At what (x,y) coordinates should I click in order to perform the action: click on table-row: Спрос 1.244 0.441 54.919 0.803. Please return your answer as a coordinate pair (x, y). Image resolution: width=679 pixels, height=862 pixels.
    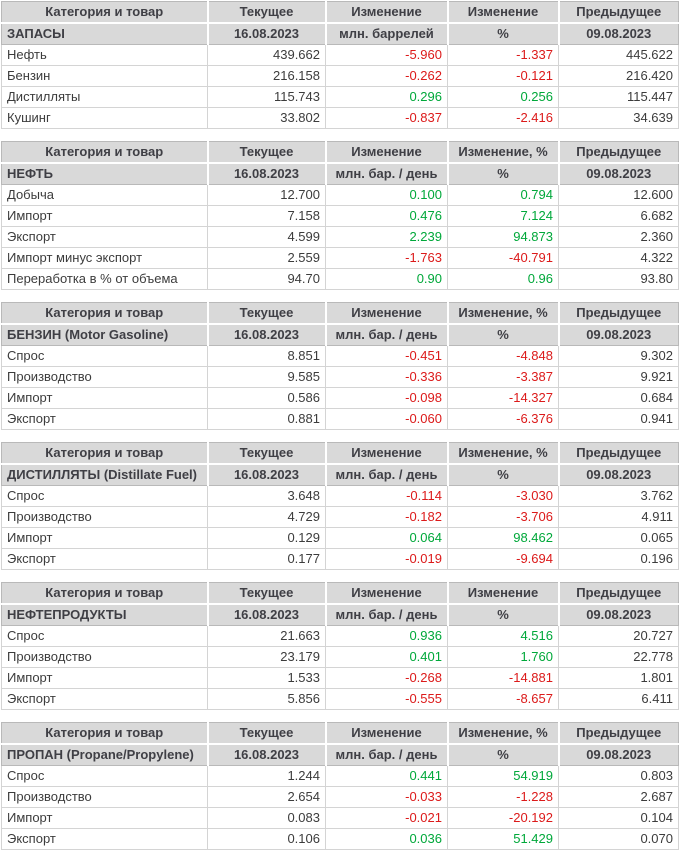
    Looking at the image, I should click on (340, 776).